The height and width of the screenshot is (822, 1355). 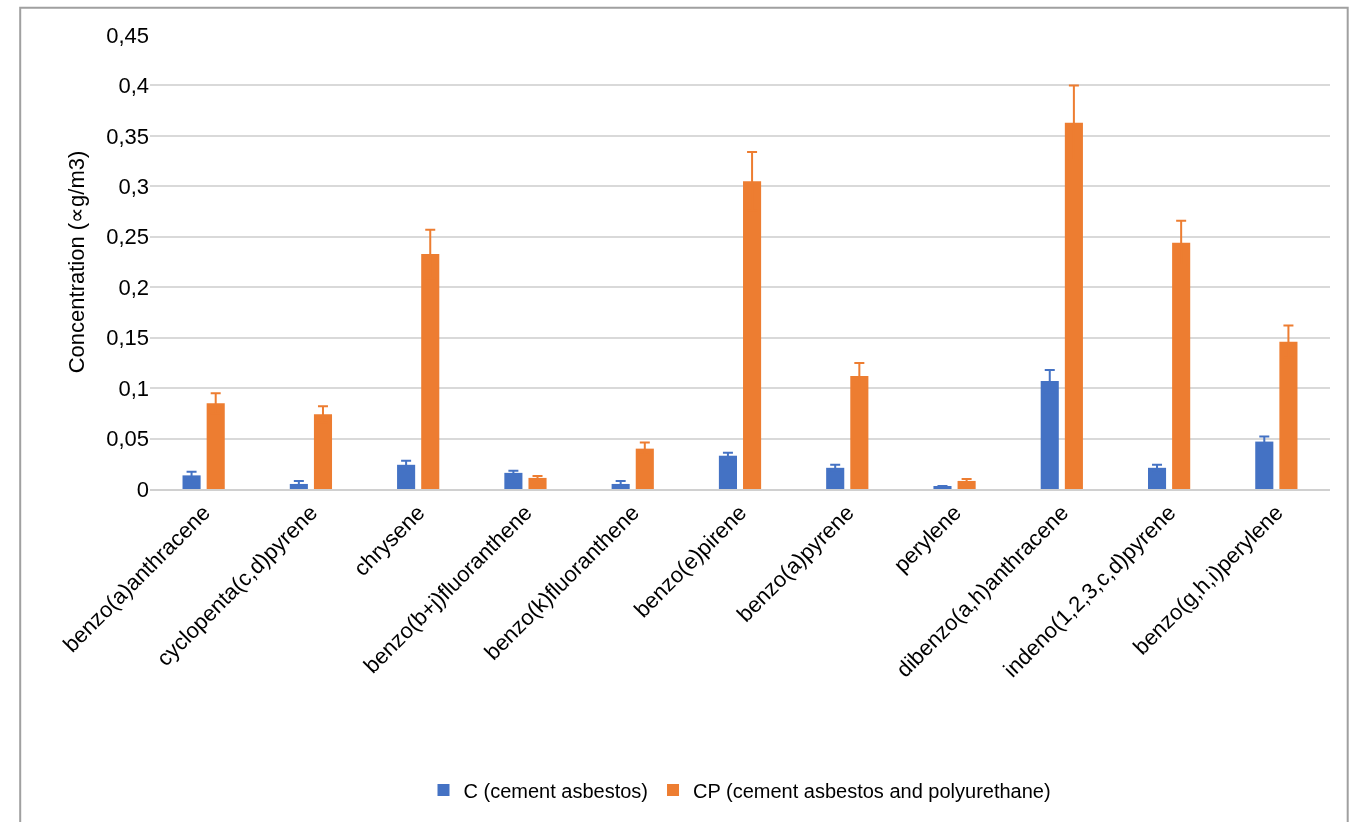 I want to click on y-tick-label: 0,45, so click(x=127, y=35).